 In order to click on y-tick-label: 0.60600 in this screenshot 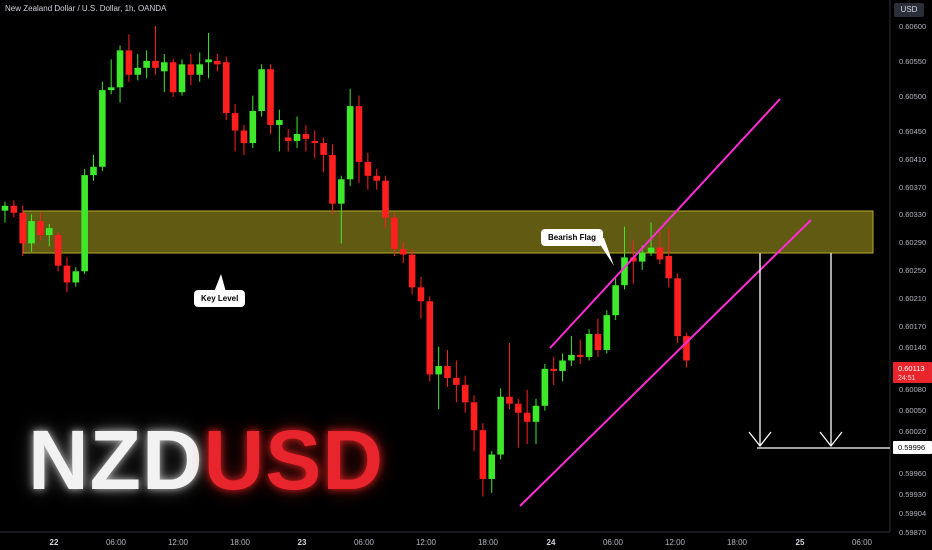, I will do `click(912, 26)`.